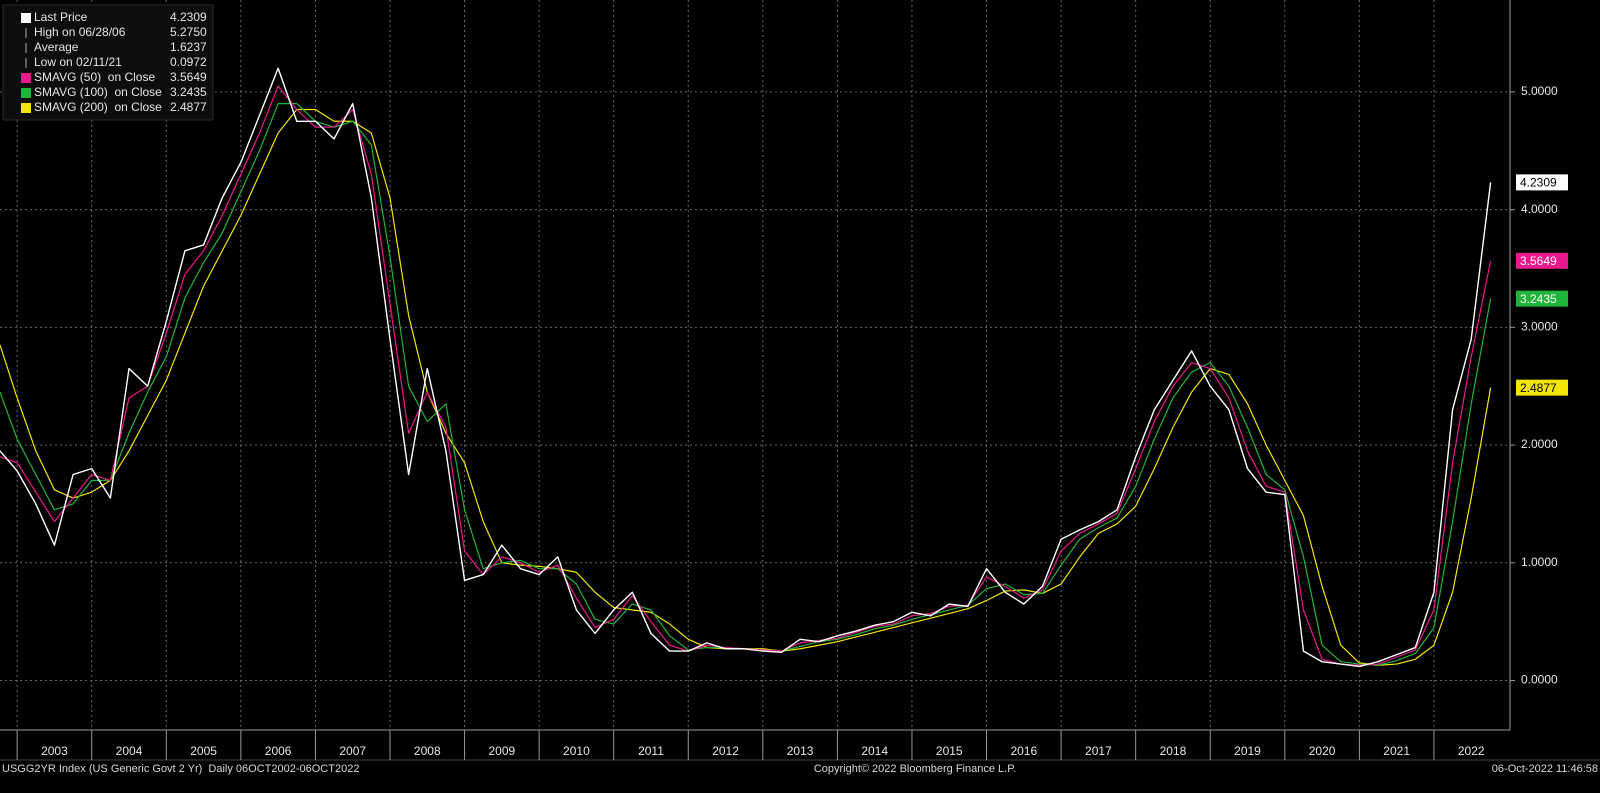  Describe the element at coordinates (501, 751) in the screenshot. I see `x-tick-label: 2009` at that location.